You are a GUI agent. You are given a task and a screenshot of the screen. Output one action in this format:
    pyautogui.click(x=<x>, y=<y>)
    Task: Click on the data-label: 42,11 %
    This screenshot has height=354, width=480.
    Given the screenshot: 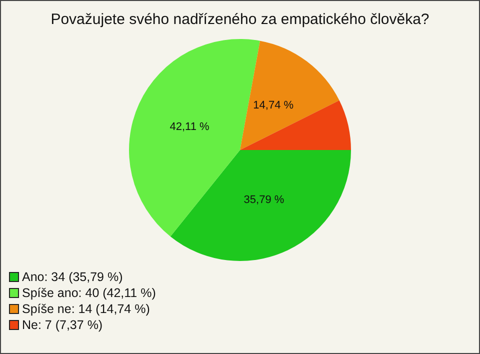 What is the action you would take?
    pyautogui.click(x=190, y=126)
    